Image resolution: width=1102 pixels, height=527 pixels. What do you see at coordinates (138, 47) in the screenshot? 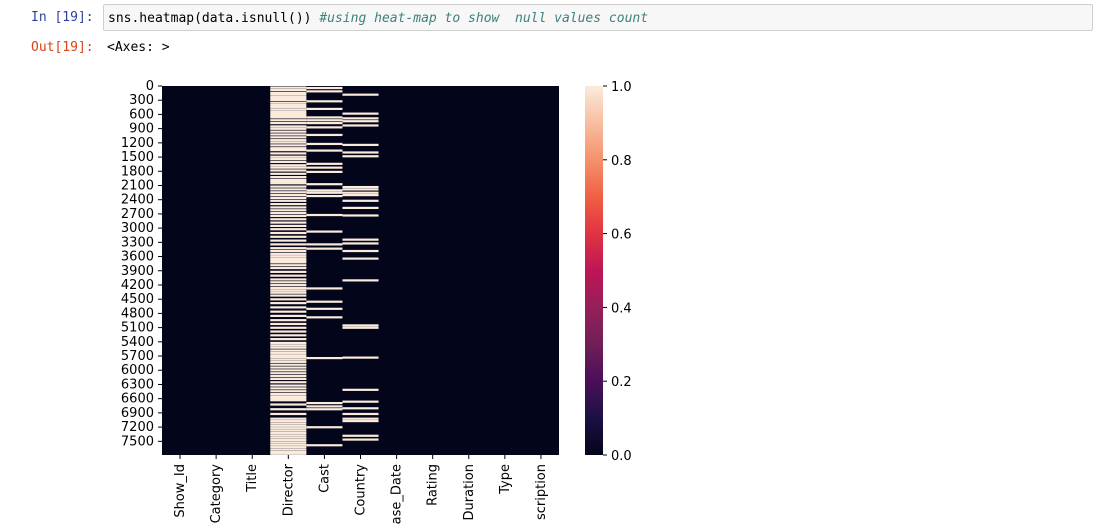
I see `output-repr: <Axes: >` at bounding box center [138, 47].